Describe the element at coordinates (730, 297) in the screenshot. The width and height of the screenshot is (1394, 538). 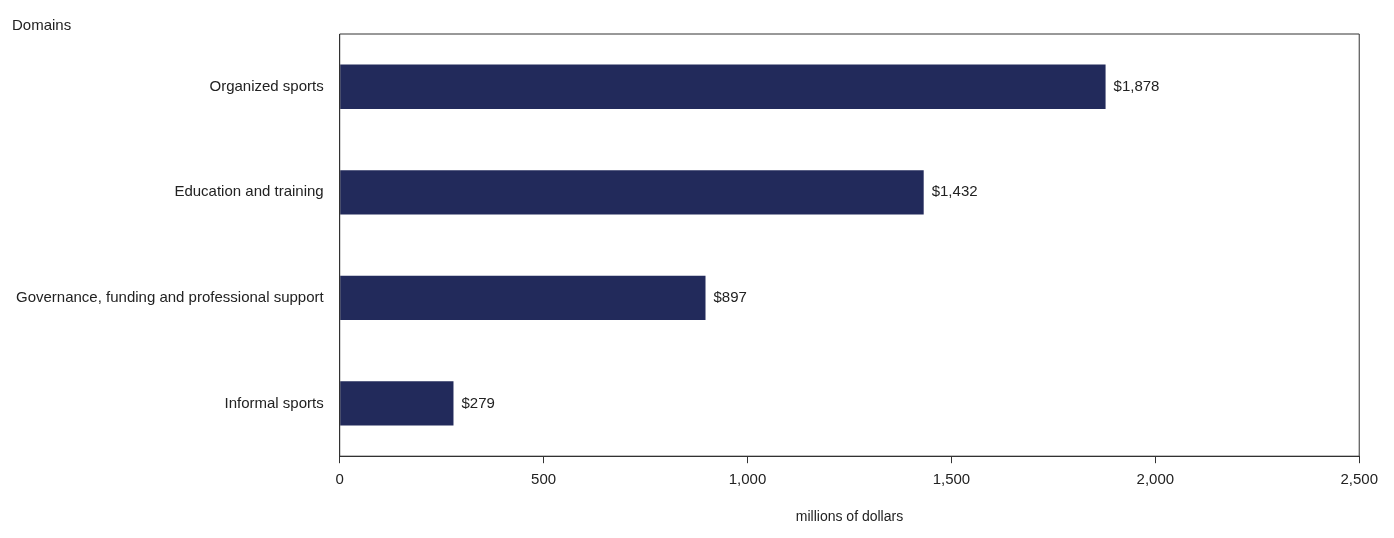
I see `data-label: $897` at that location.